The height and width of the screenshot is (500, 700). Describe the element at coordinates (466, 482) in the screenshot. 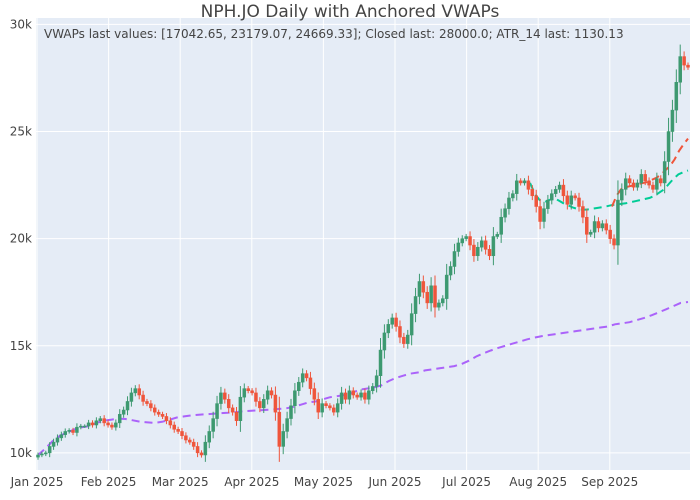

I see `x-tick-label: Jul 2025` at that location.